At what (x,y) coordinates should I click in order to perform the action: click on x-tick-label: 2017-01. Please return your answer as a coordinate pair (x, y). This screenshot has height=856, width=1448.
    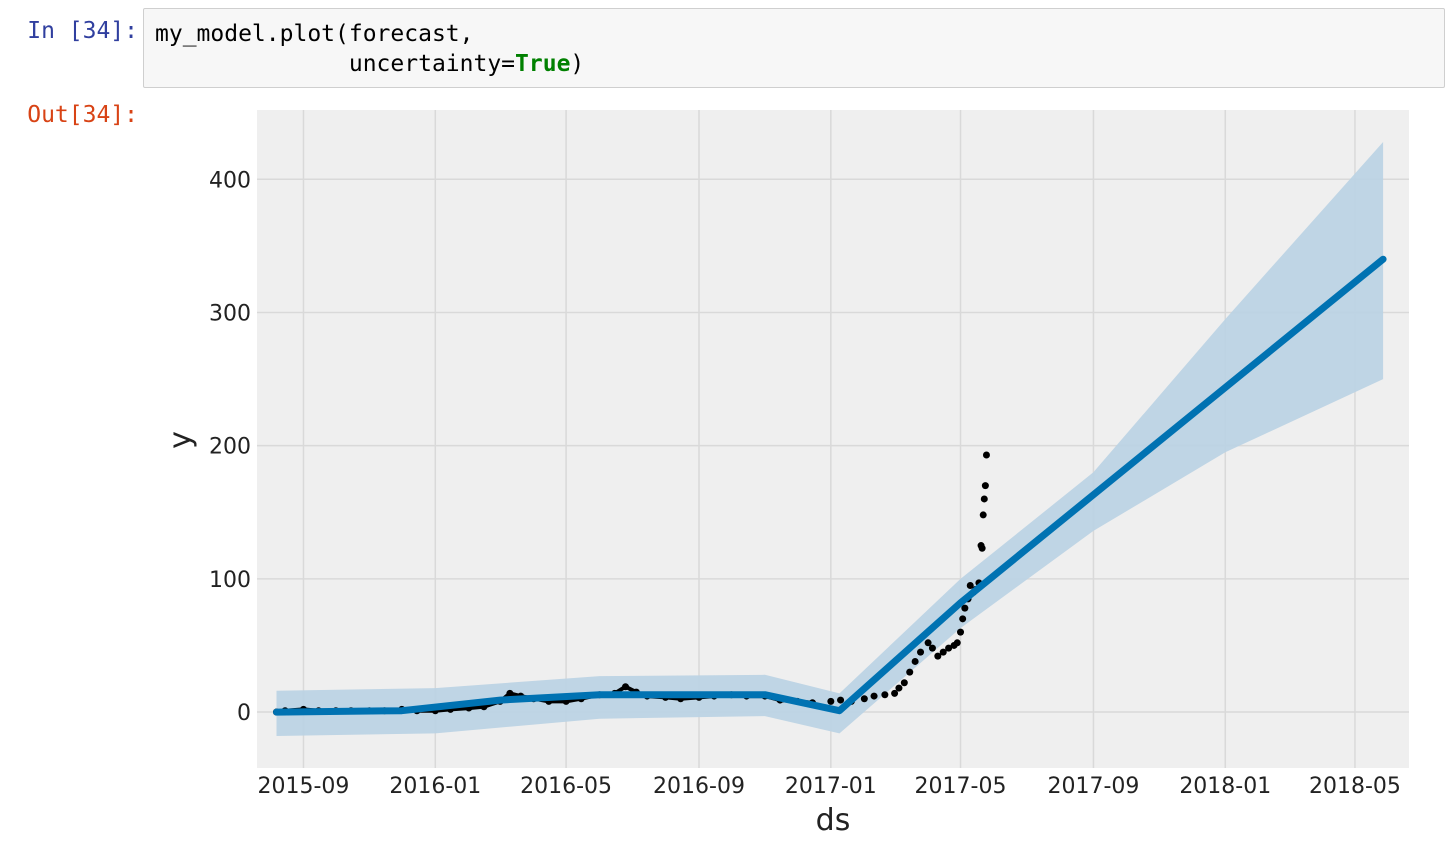
    Looking at the image, I should click on (831, 786).